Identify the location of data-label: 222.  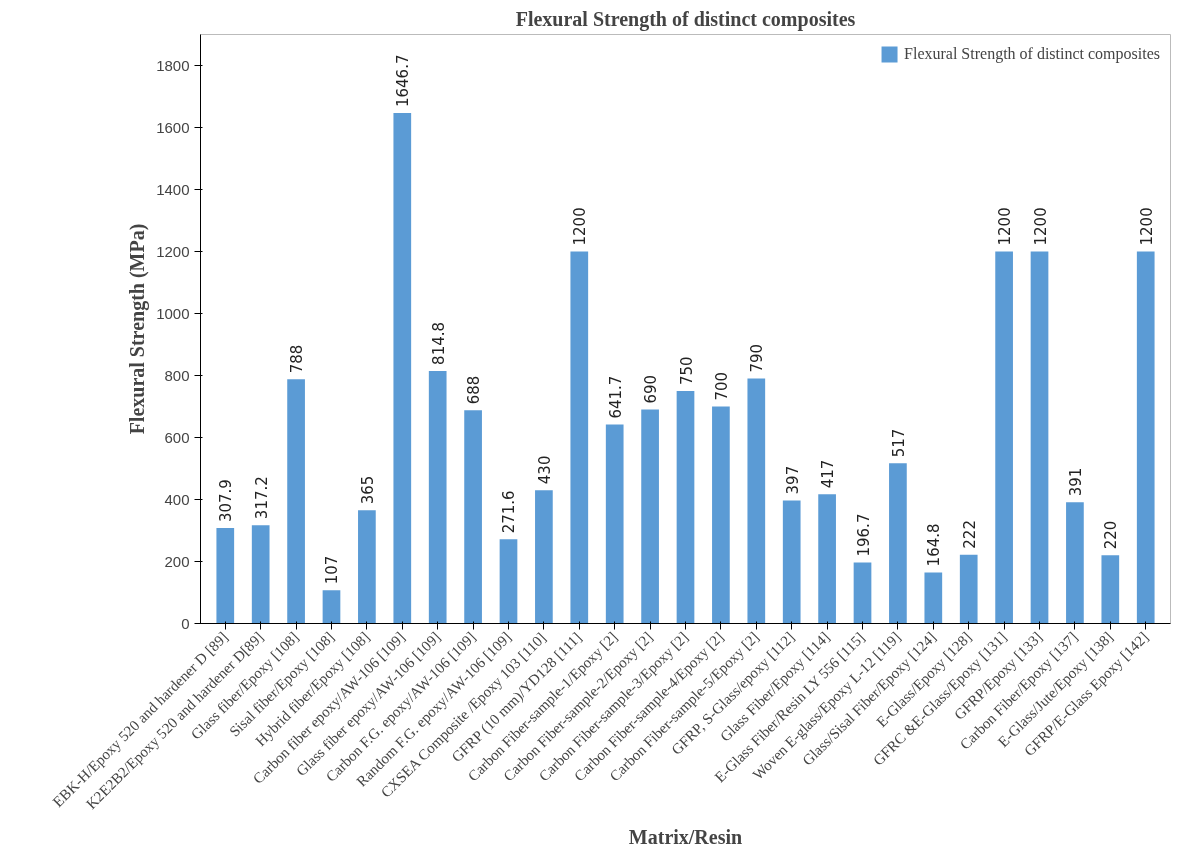
(969, 534).